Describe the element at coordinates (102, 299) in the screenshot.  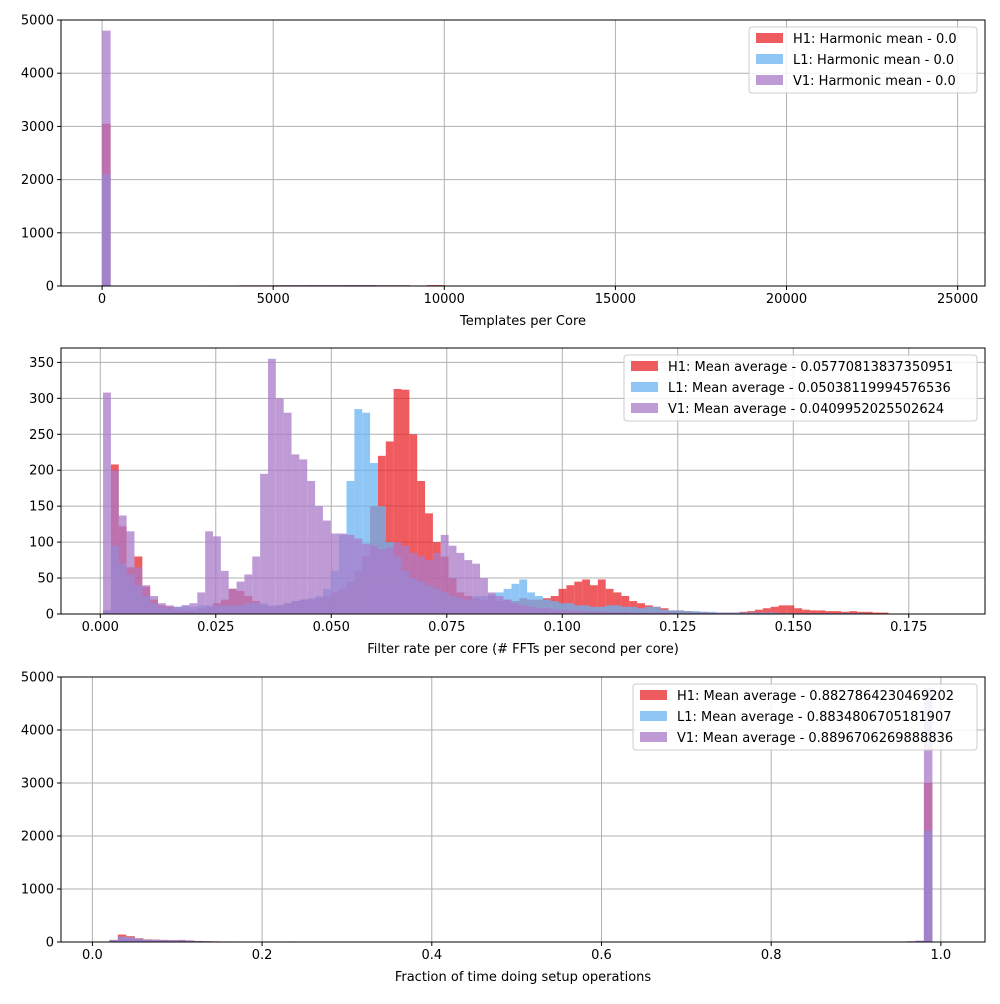
I see `x-tick-label: 0` at that location.